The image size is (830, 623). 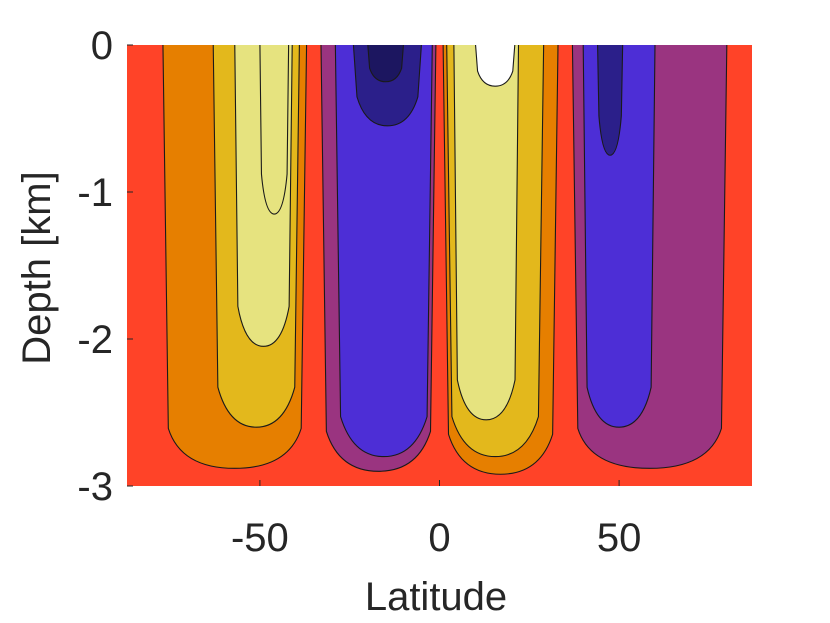 What do you see at coordinates (95, 487) in the screenshot?
I see `y-tick-label: -3` at bounding box center [95, 487].